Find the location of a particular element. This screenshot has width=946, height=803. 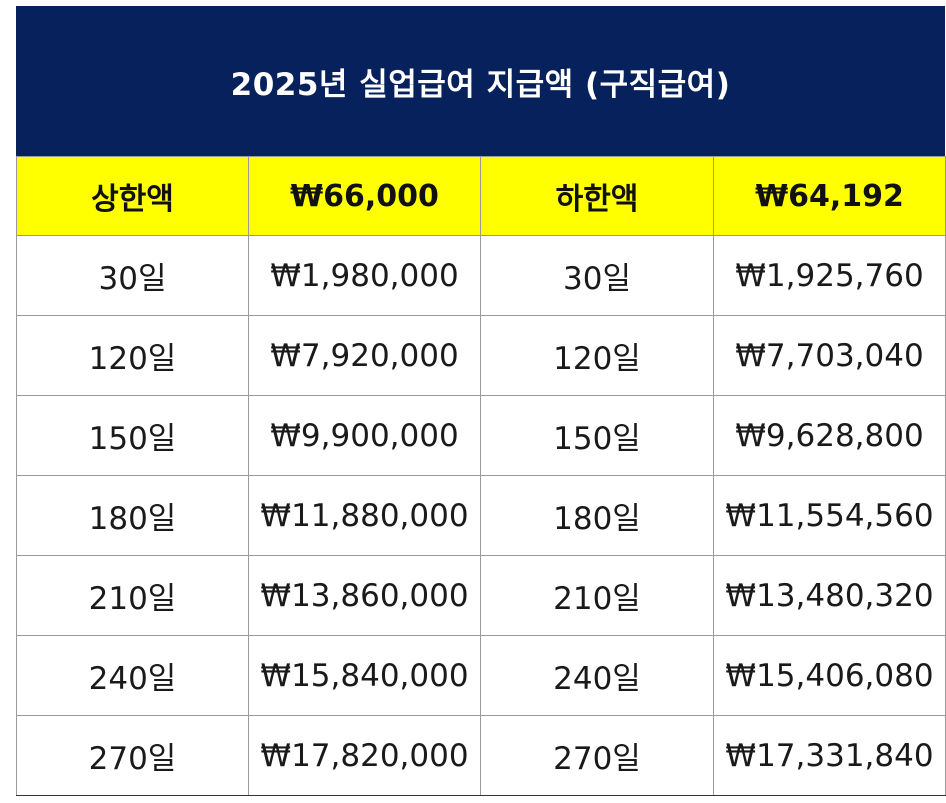

upper-amount-cell: ₩11,880,000 is located at coordinates (364, 515).